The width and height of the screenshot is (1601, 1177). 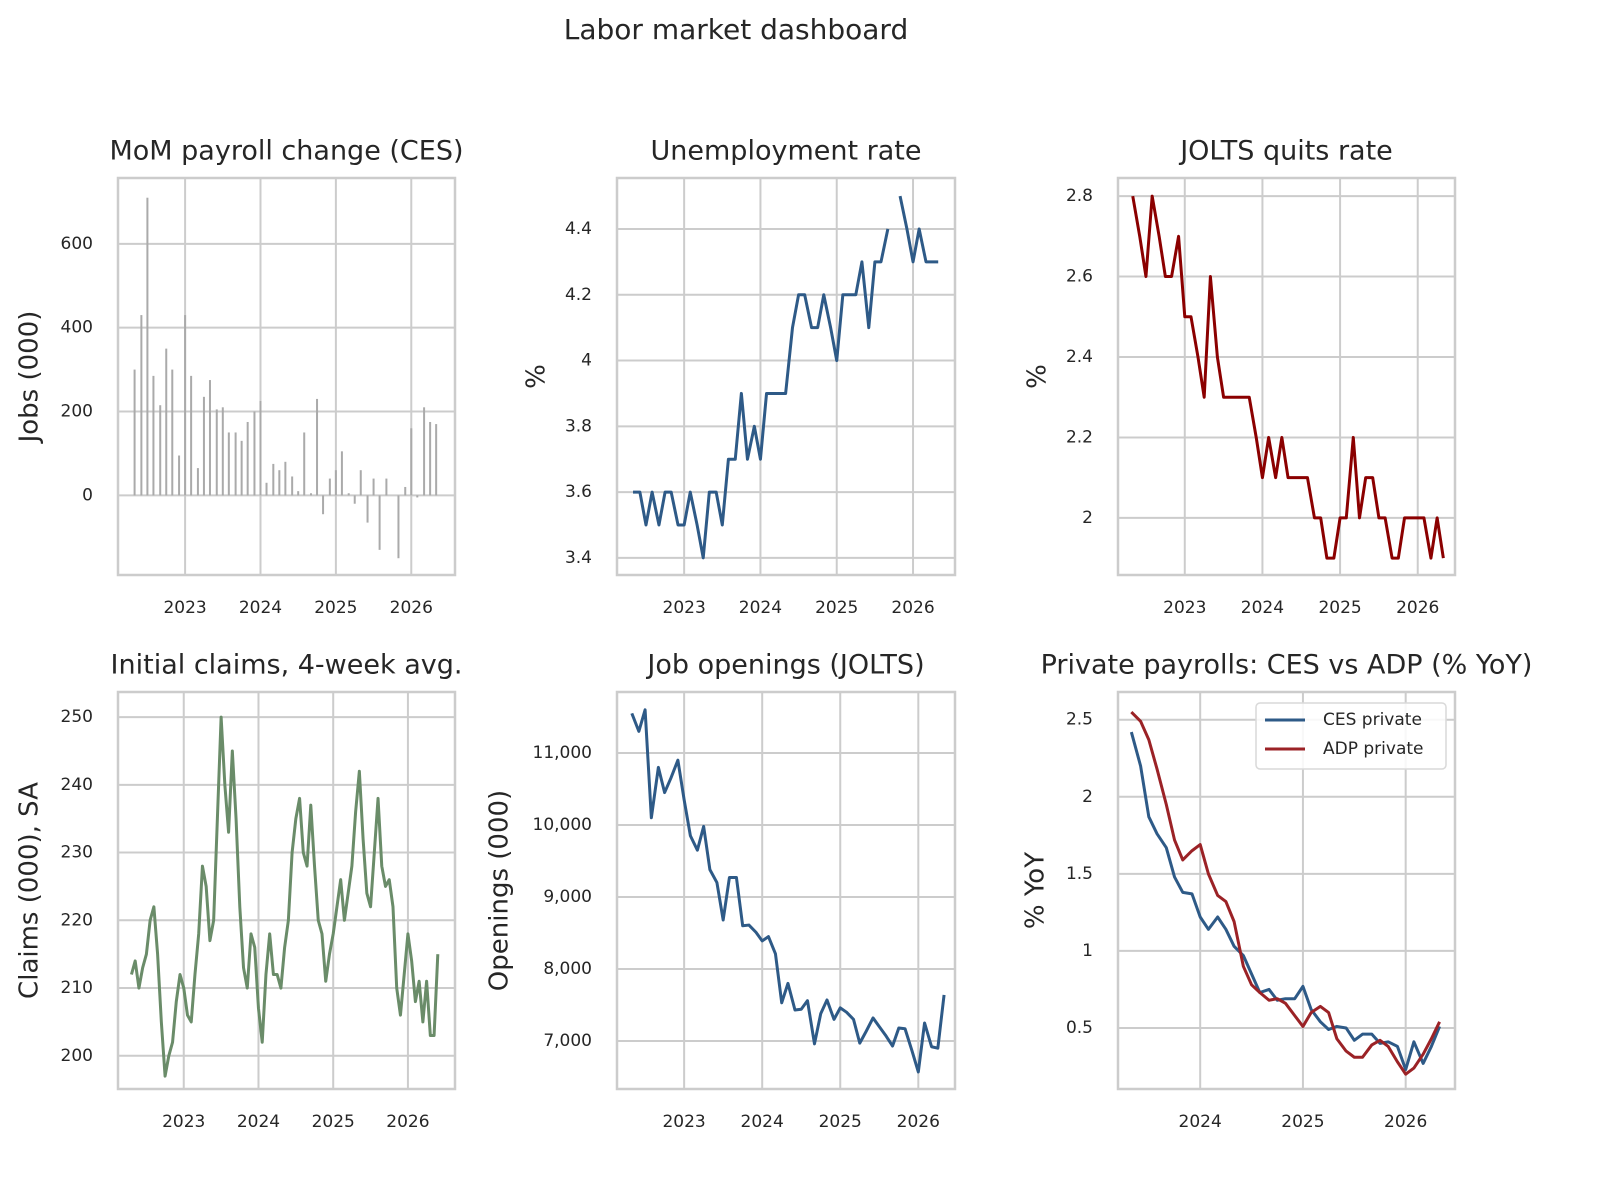 What do you see at coordinates (1287, 665) in the screenshot?
I see `chart-title: Private payrolls: CES vs ADP (% YoY)` at bounding box center [1287, 665].